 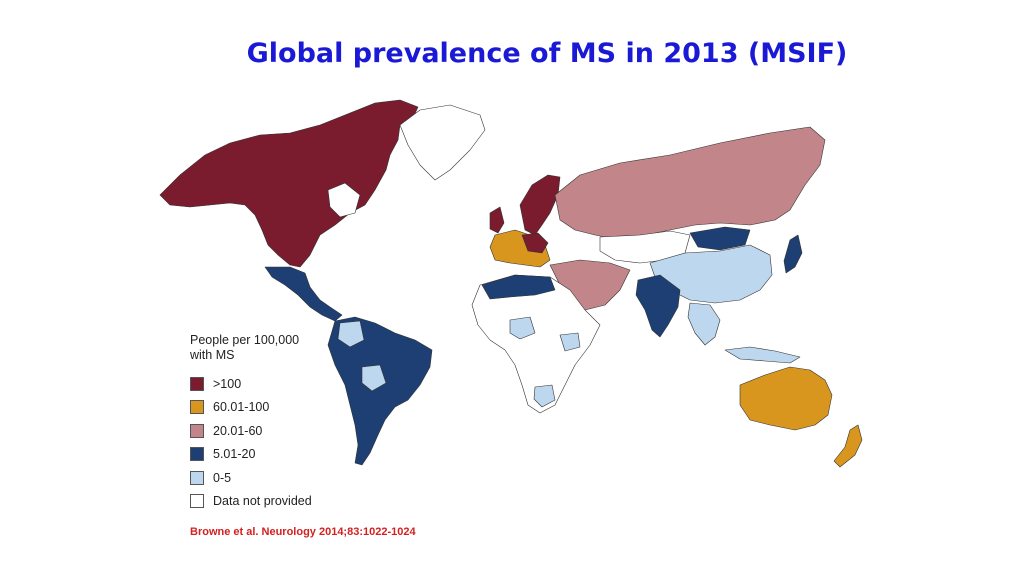 I want to click on region-new-zealand, so click(x=848, y=446).